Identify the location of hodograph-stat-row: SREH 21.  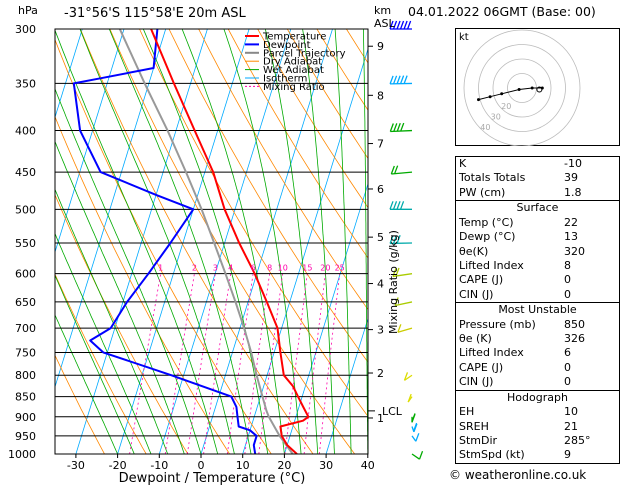
(537, 427).